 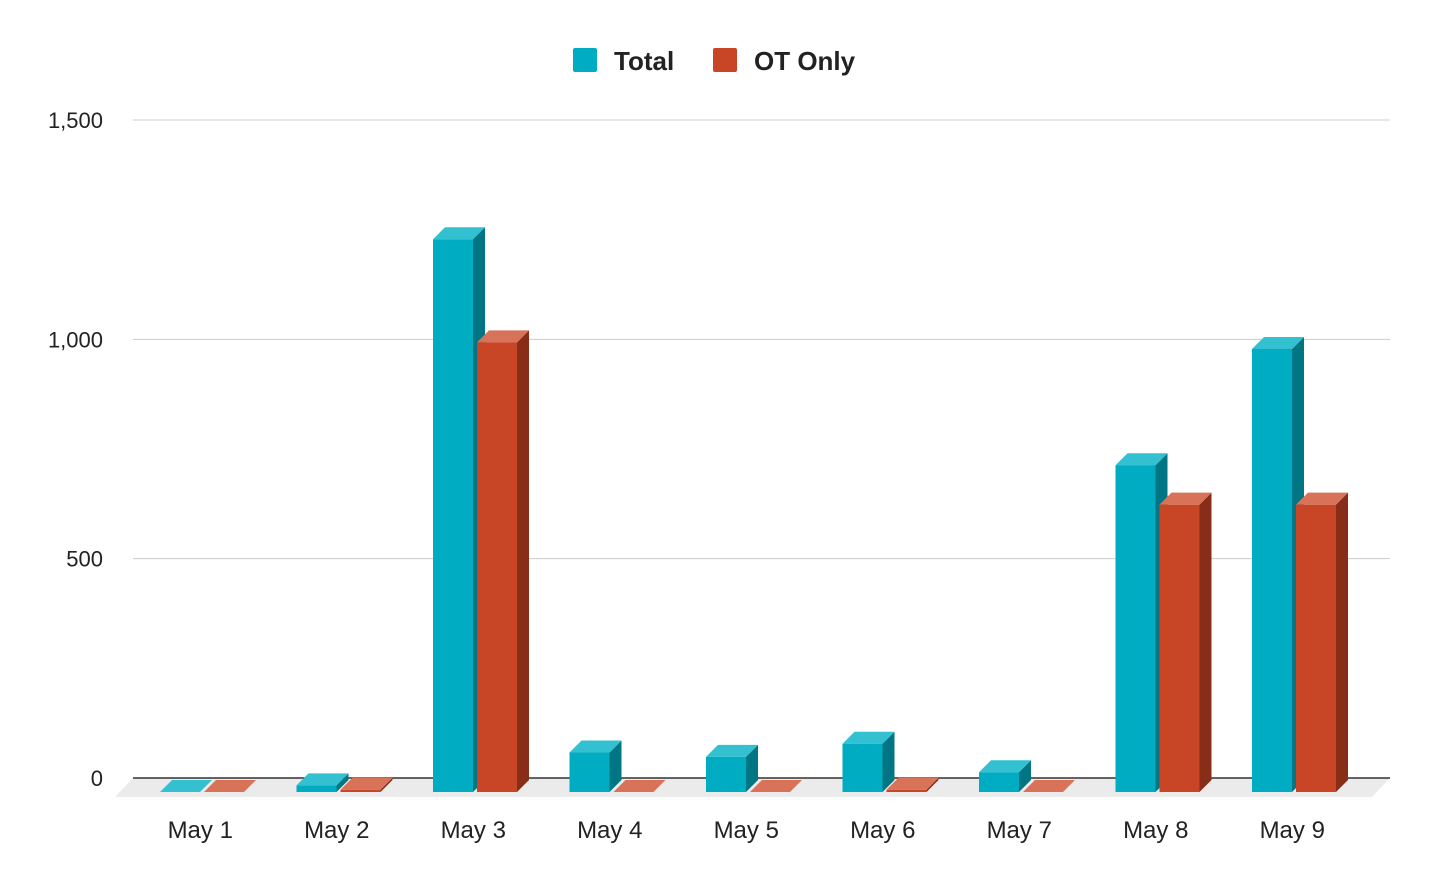 What do you see at coordinates (75, 449) in the screenshot?
I see `y-axis-tick-labels: 0 500 1,000 1,500` at bounding box center [75, 449].